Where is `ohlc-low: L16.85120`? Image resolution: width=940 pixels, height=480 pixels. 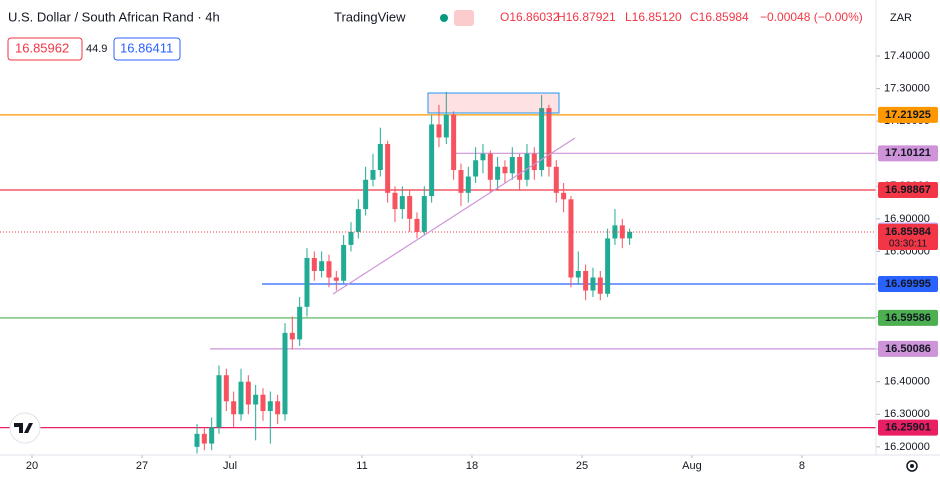
ohlc-low: L16.85120 is located at coordinates (653, 17).